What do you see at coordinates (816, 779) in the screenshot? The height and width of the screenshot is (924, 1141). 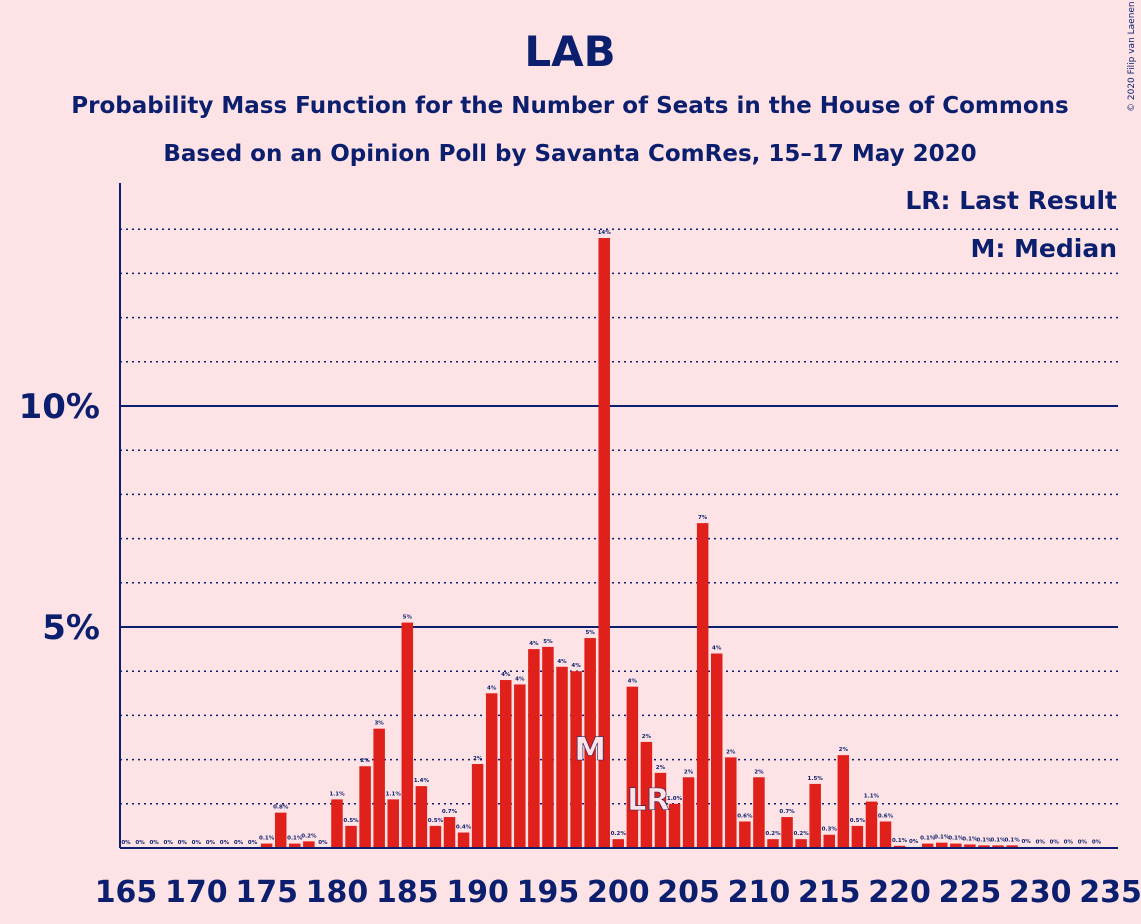 I see `bar-value-label: 1.5%` at bounding box center [816, 779].